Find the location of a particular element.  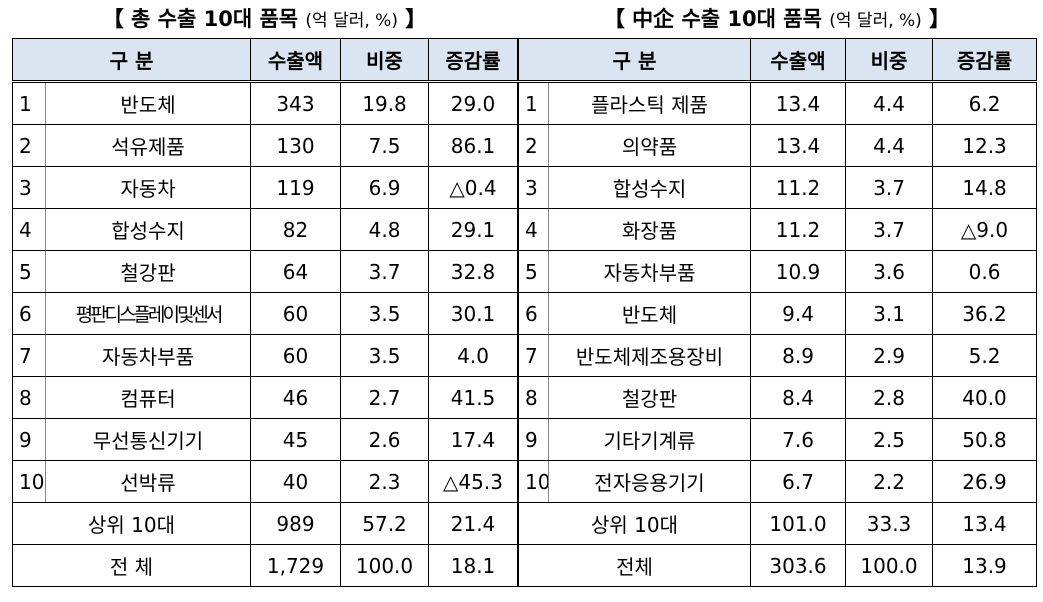

footer-label: 전 체 is located at coordinates (131, 565).